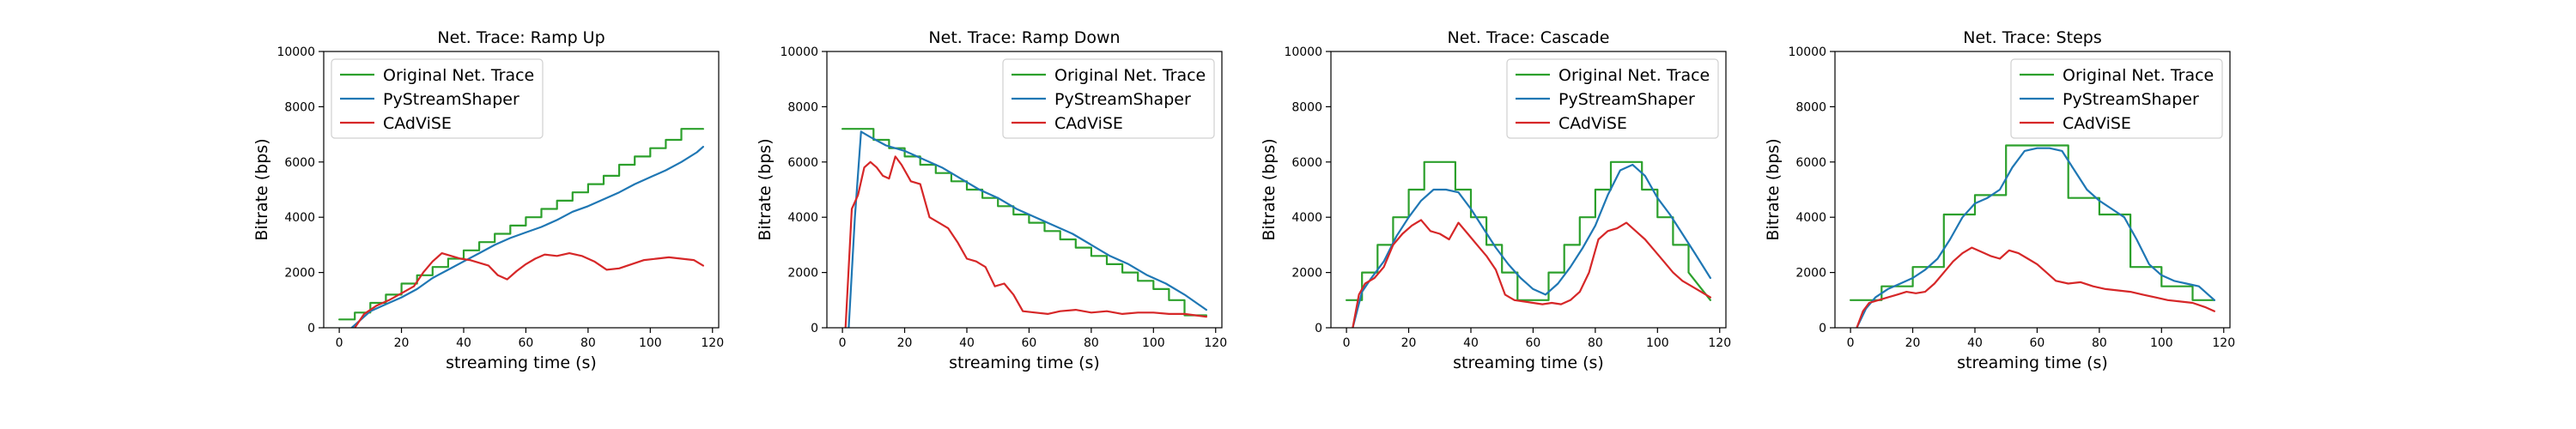  Describe the element at coordinates (1529, 37) in the screenshot. I see `chart-title: Net. Trace: Cascade` at that location.